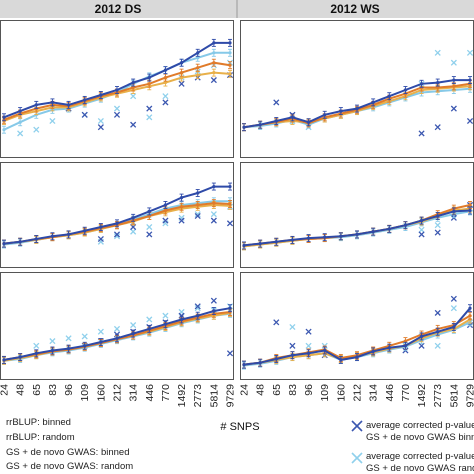  What do you see at coordinates (85, 393) in the screenshot?
I see `x-tick-ds-109: 109` at bounding box center [85, 393].